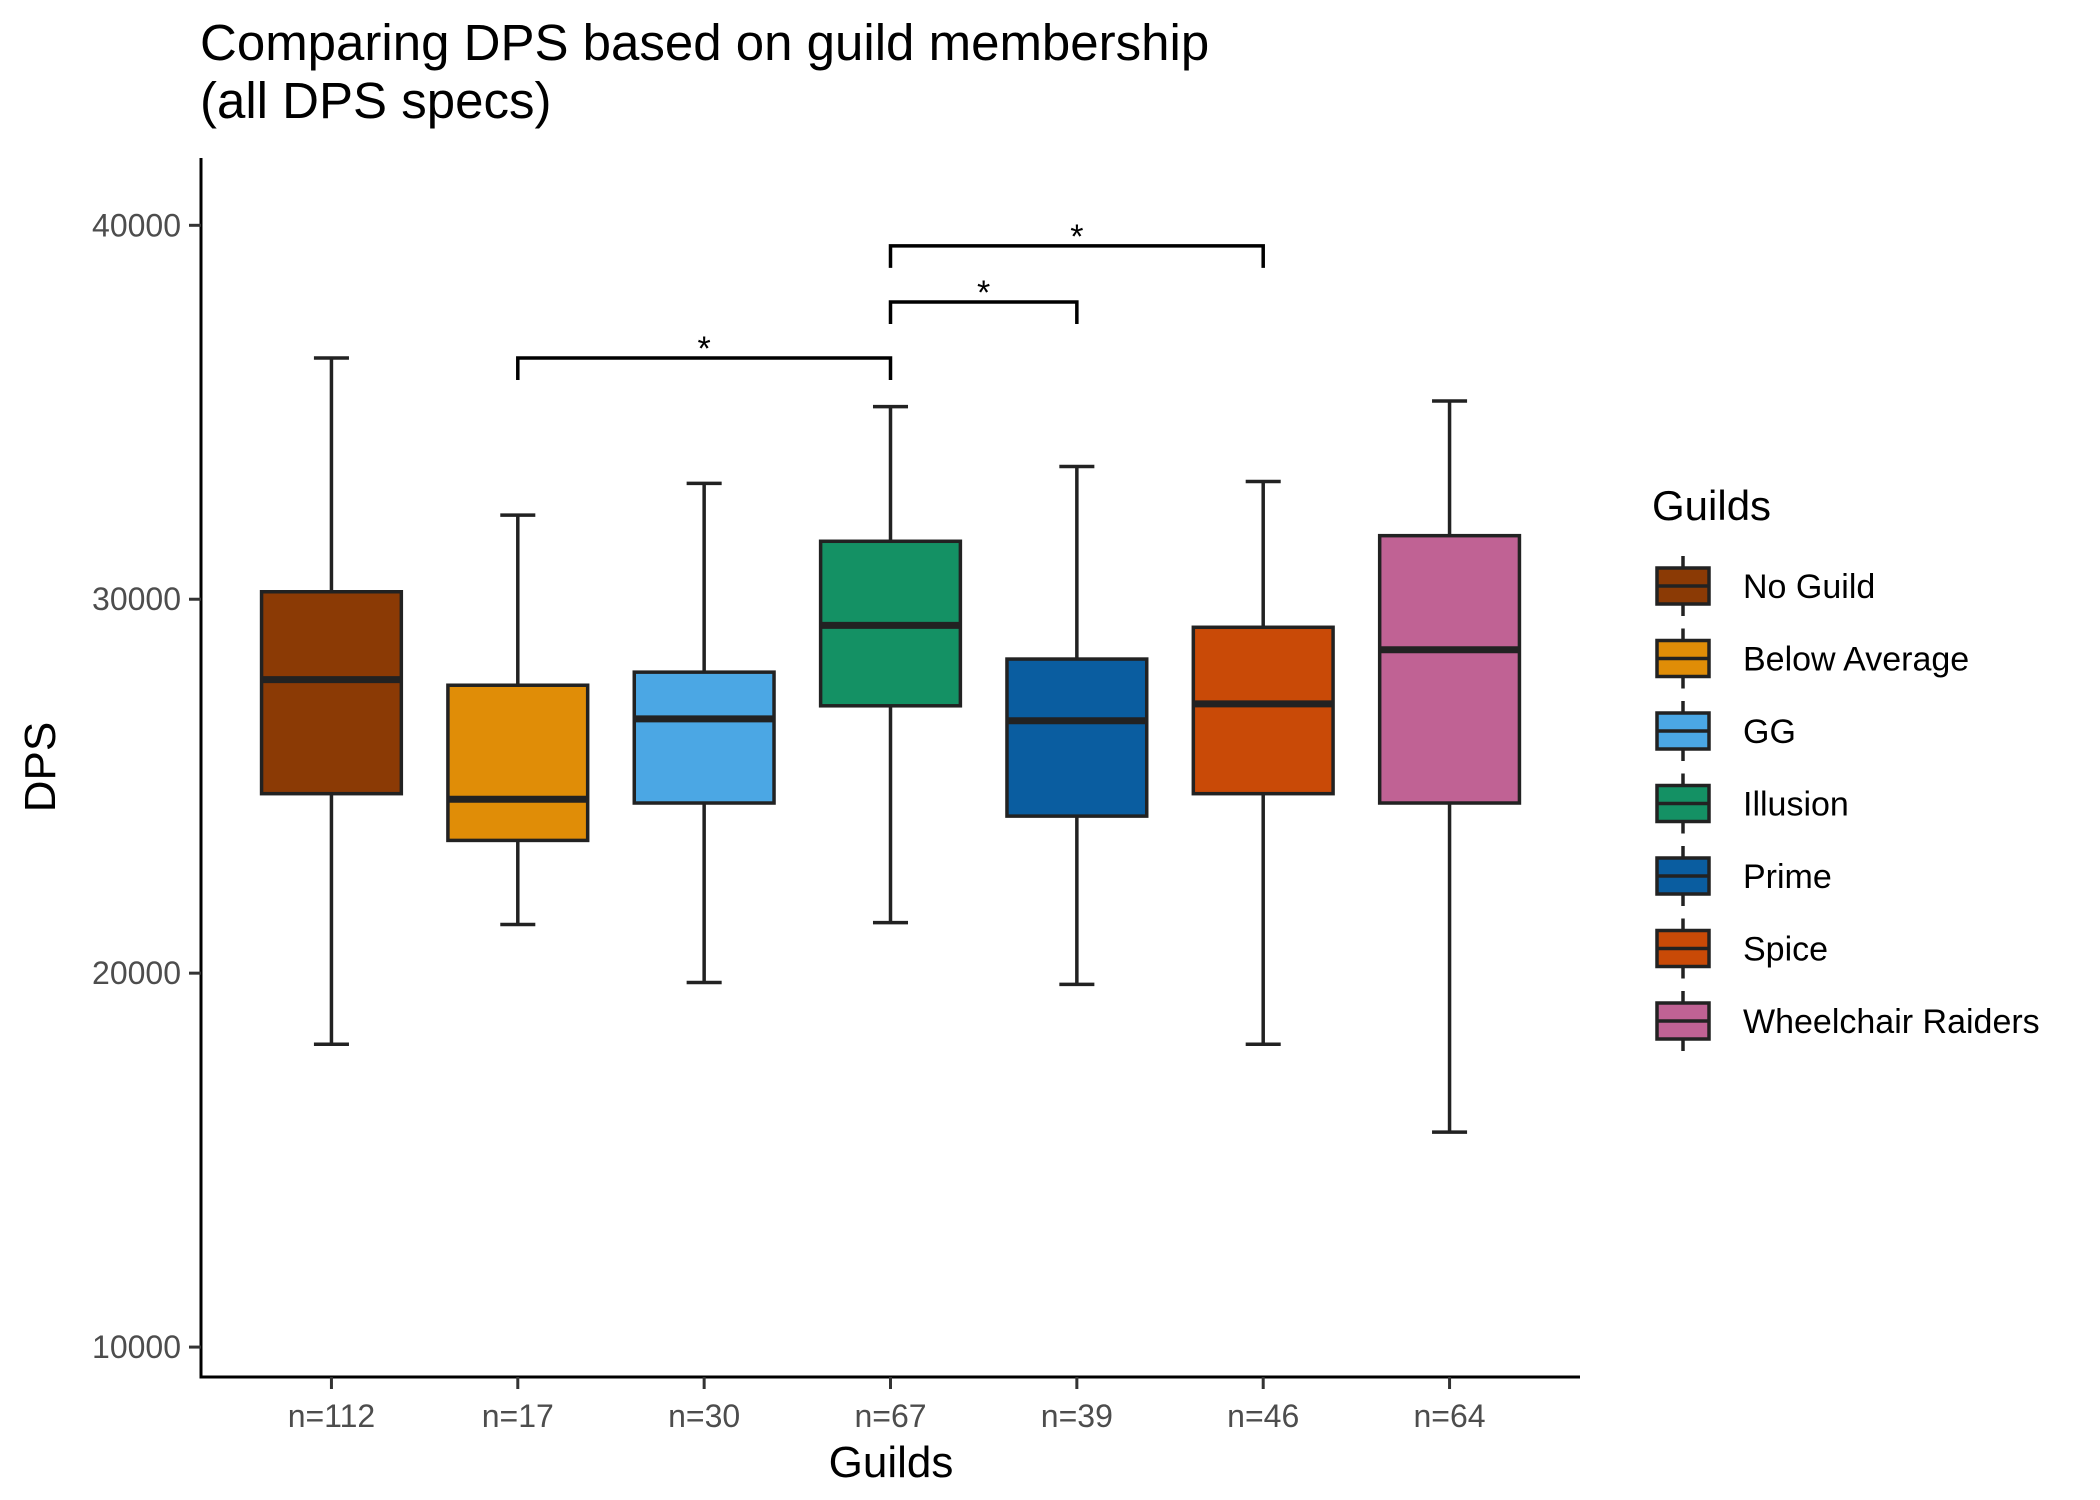  What do you see at coordinates (1809, 587) in the screenshot?
I see `legend-label: No Guild` at bounding box center [1809, 587].